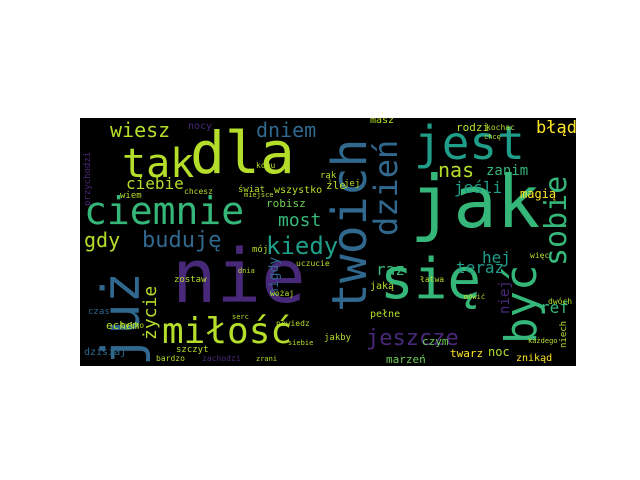 The height and width of the screenshot is (480, 640). What do you see at coordinates (298, 190) in the screenshot?
I see `word-wszystko: wszystko` at bounding box center [298, 190].